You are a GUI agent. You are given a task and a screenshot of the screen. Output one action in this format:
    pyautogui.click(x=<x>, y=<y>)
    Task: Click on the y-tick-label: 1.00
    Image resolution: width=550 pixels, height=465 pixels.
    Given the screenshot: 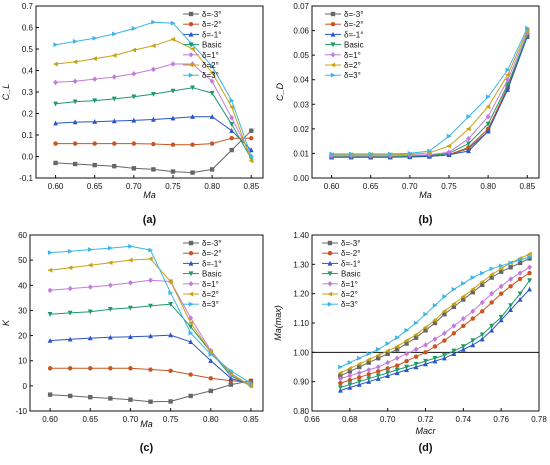 What is the action you would take?
    pyautogui.click(x=301, y=352)
    